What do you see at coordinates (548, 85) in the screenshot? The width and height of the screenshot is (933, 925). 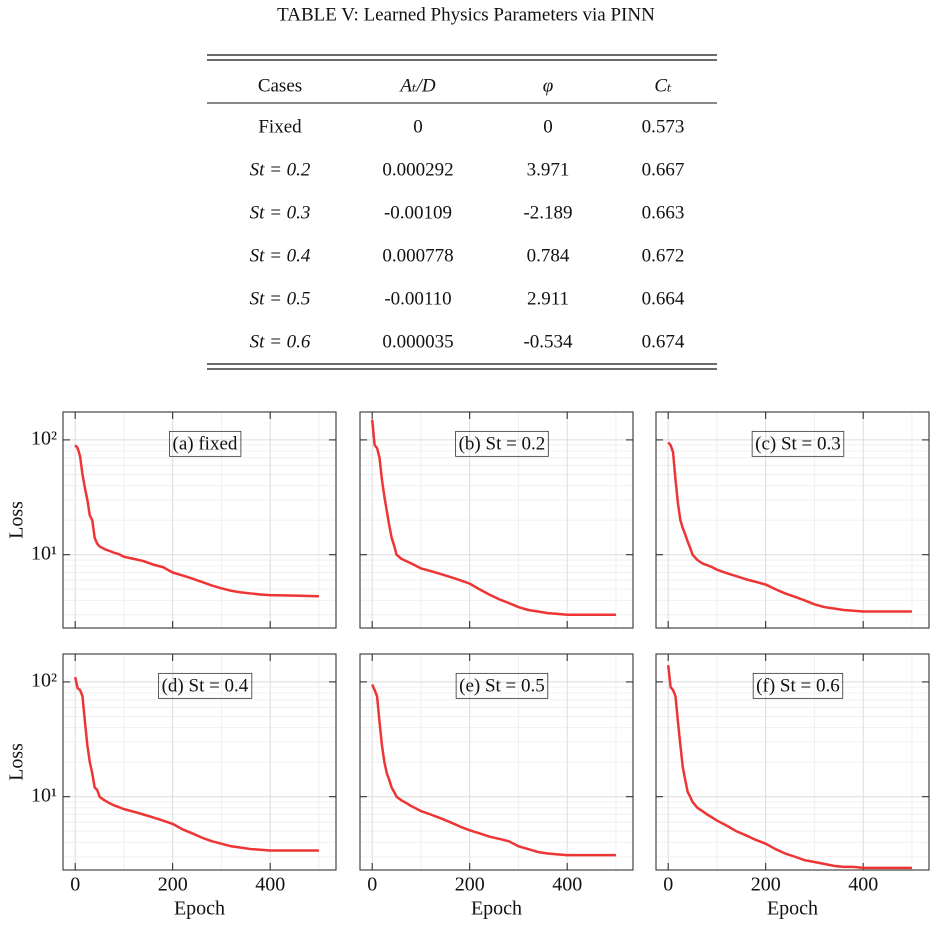 I see `table-header: φ` at bounding box center [548, 85].